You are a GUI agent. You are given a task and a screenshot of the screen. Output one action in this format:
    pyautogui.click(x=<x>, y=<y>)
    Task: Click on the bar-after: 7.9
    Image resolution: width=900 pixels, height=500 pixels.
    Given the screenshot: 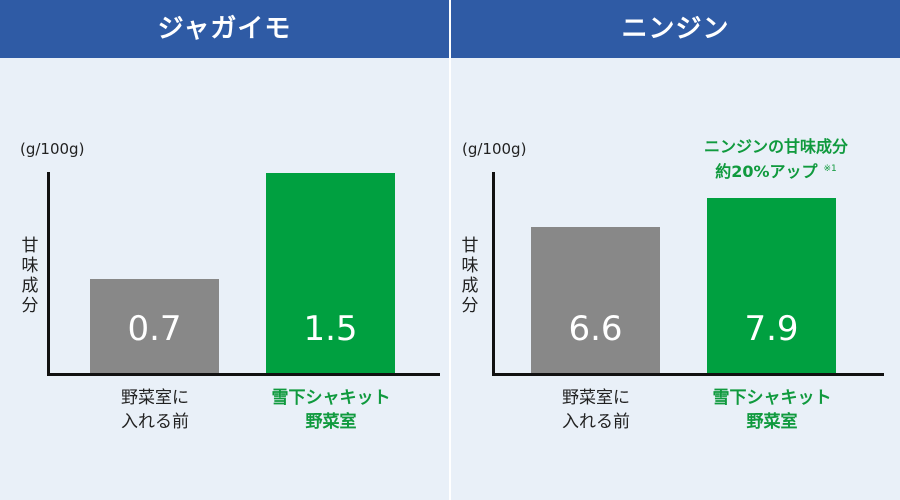 What is the action you would take?
    pyautogui.click(x=771, y=285)
    